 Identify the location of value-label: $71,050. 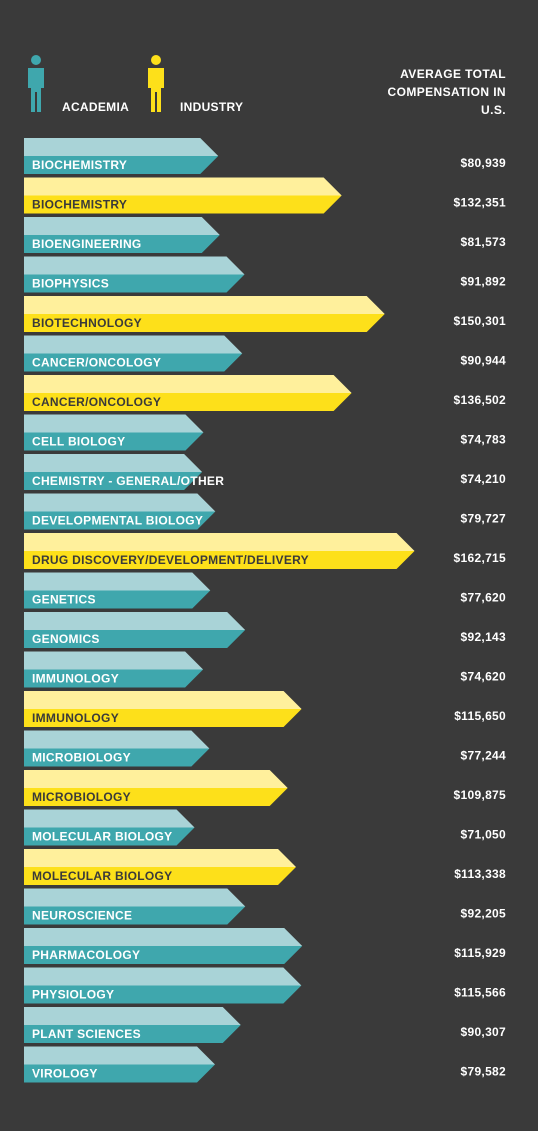
(484, 835).